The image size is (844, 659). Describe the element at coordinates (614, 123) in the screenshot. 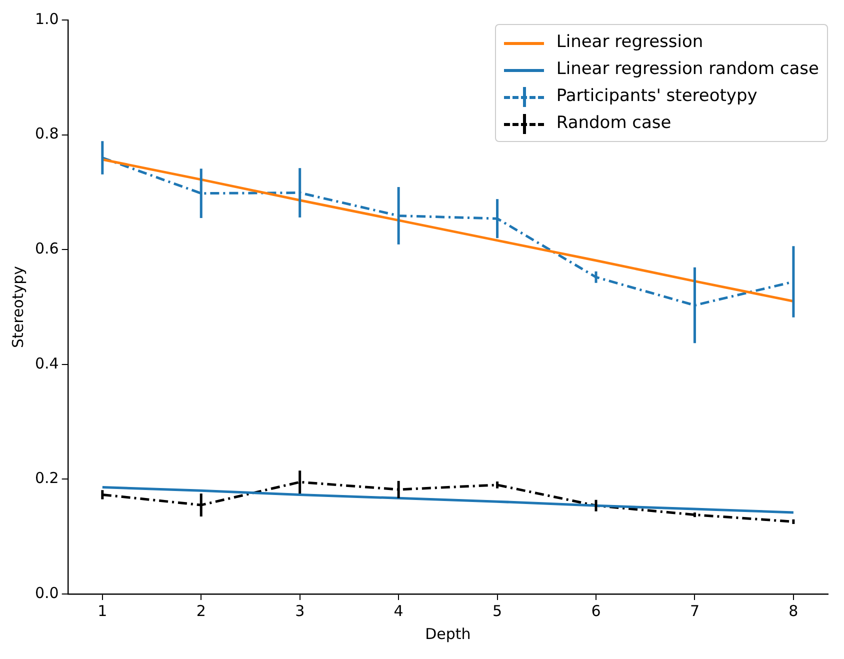

I see `legend-label: Random case` at that location.